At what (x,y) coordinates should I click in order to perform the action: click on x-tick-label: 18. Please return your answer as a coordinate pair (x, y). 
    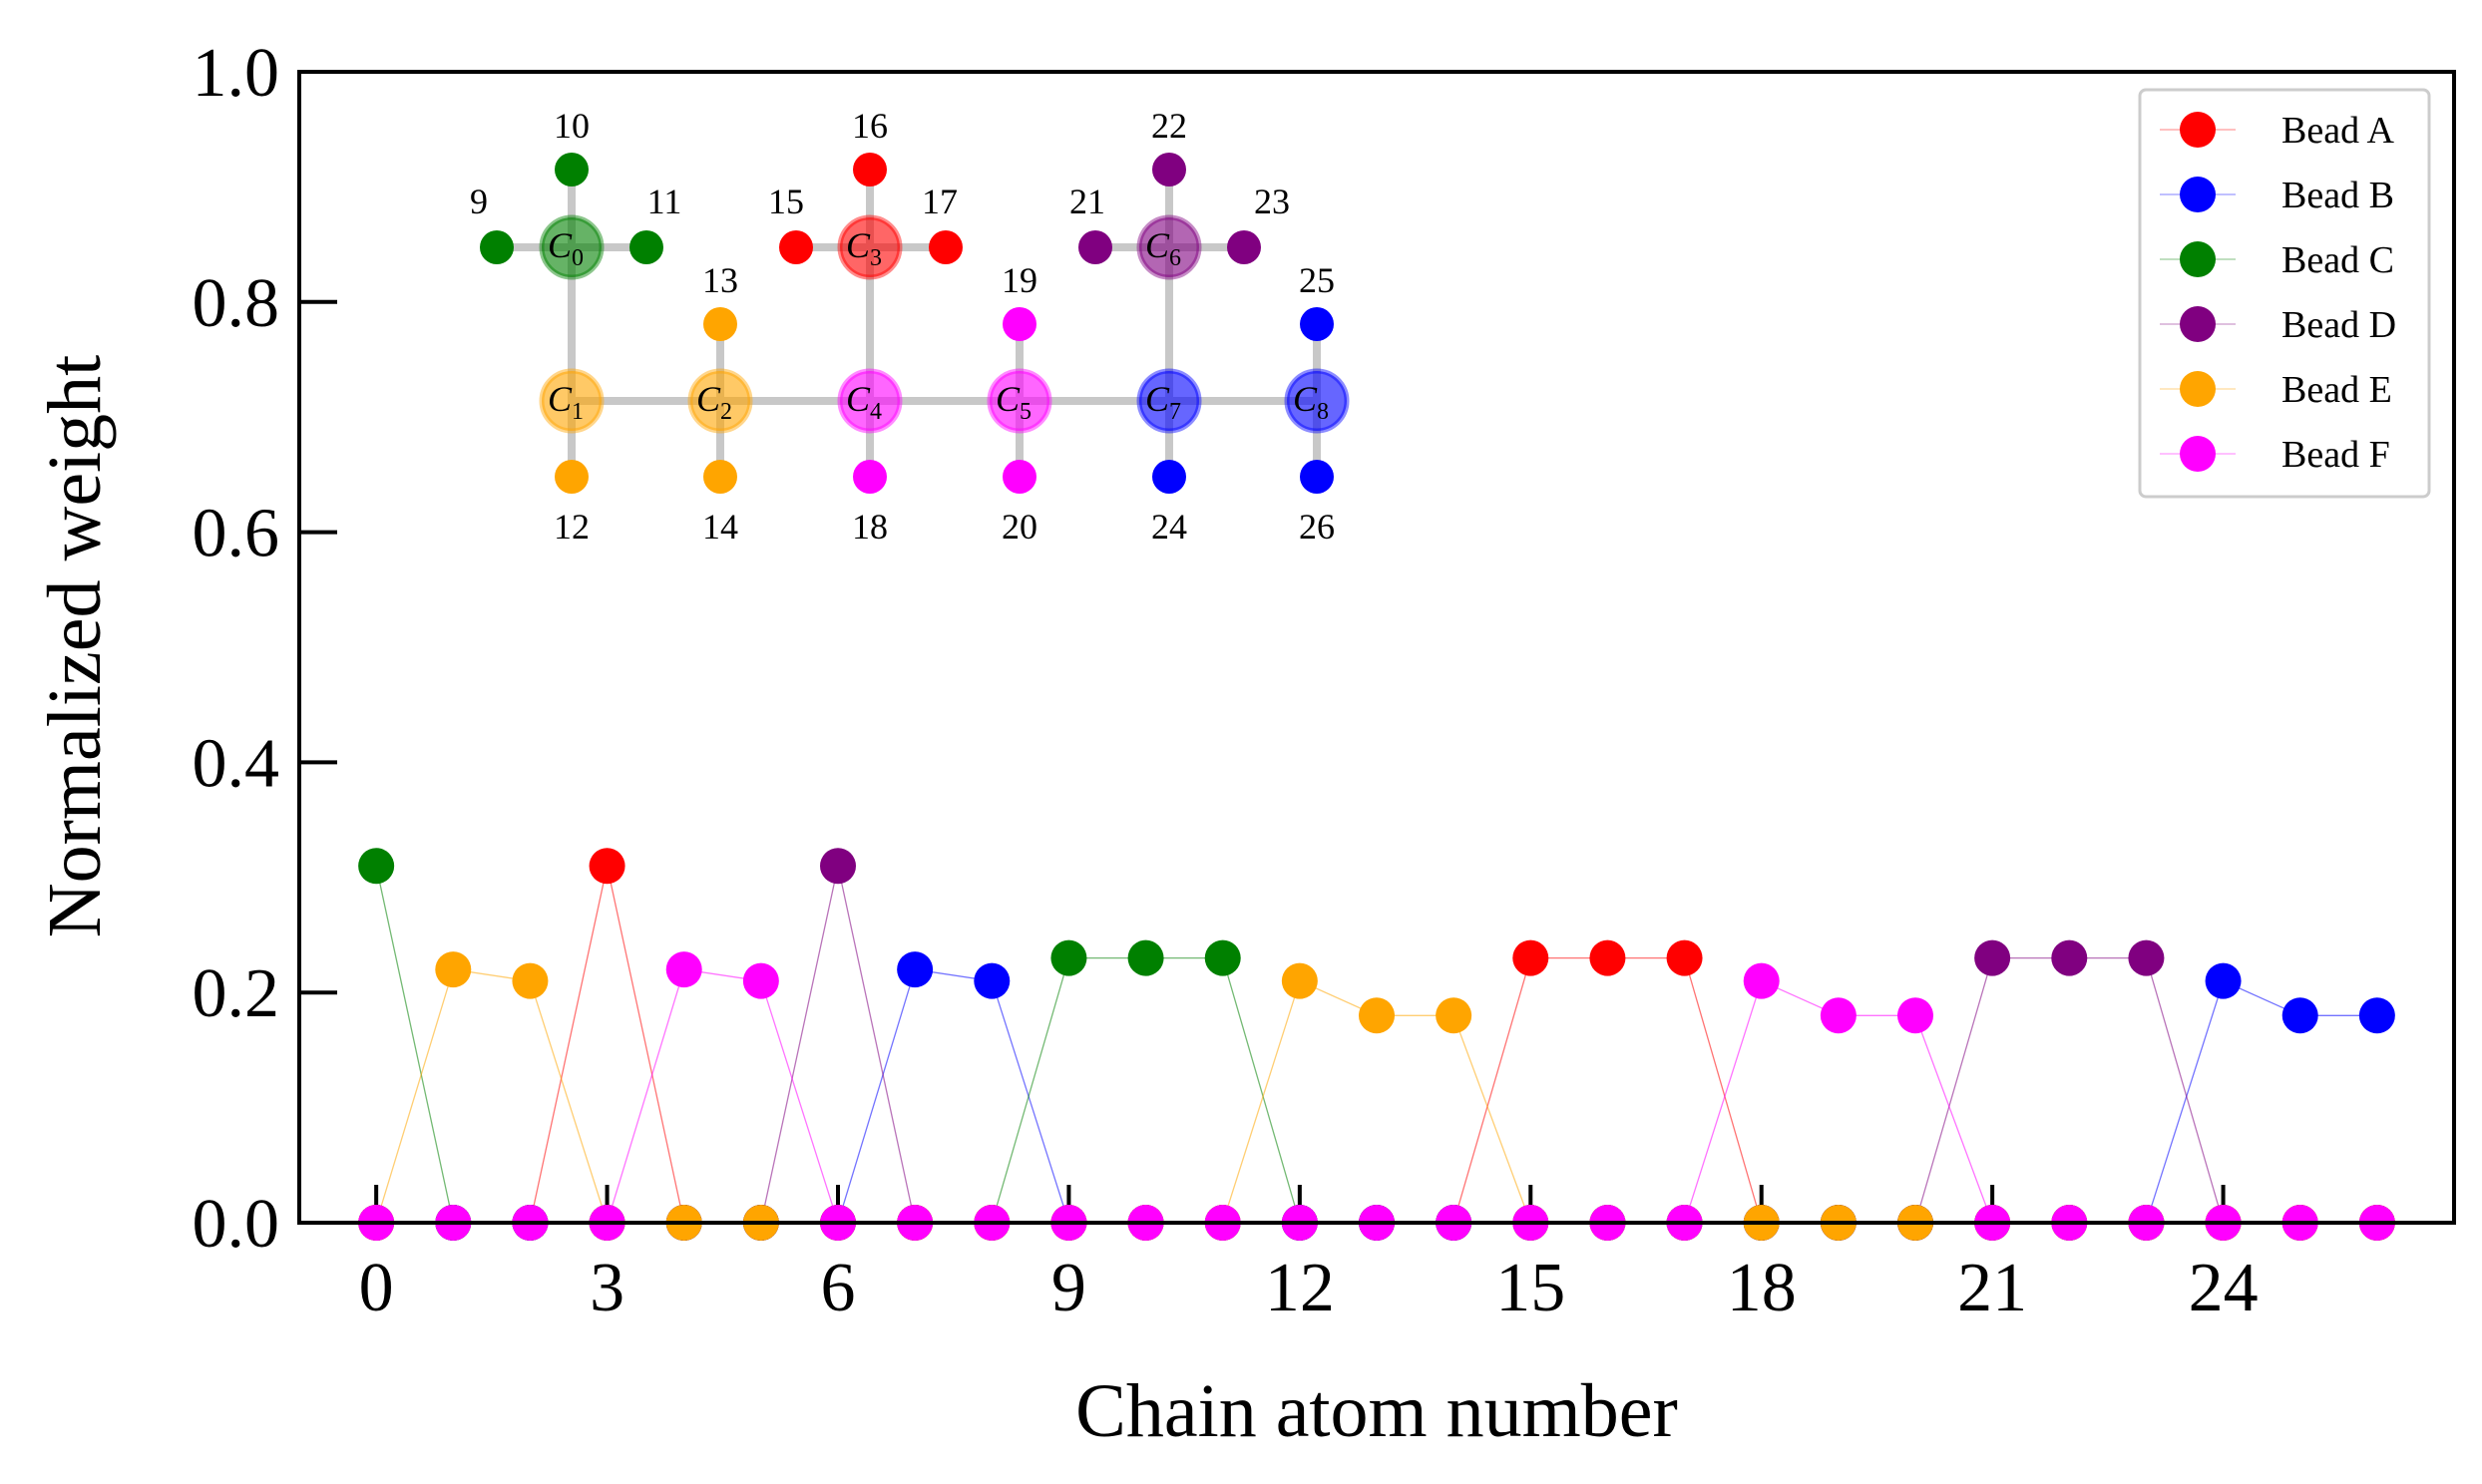
    Looking at the image, I should click on (1762, 1288).